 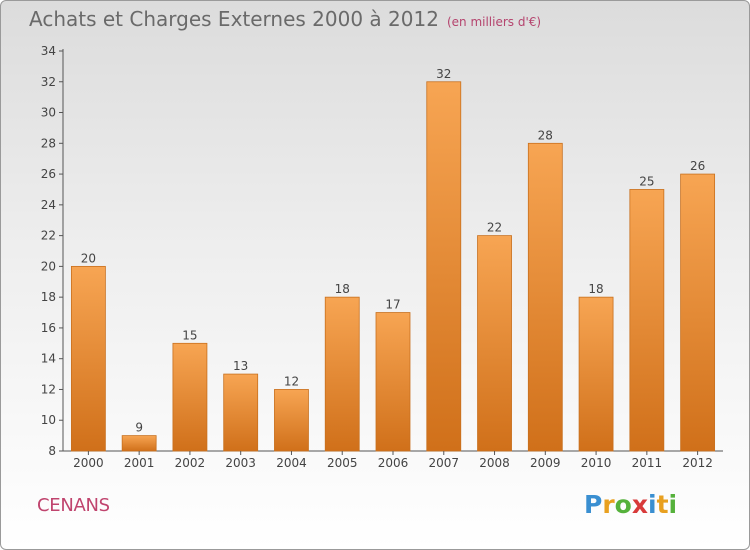 What do you see at coordinates (662, 504) in the screenshot?
I see `logo-letter: t` at bounding box center [662, 504].